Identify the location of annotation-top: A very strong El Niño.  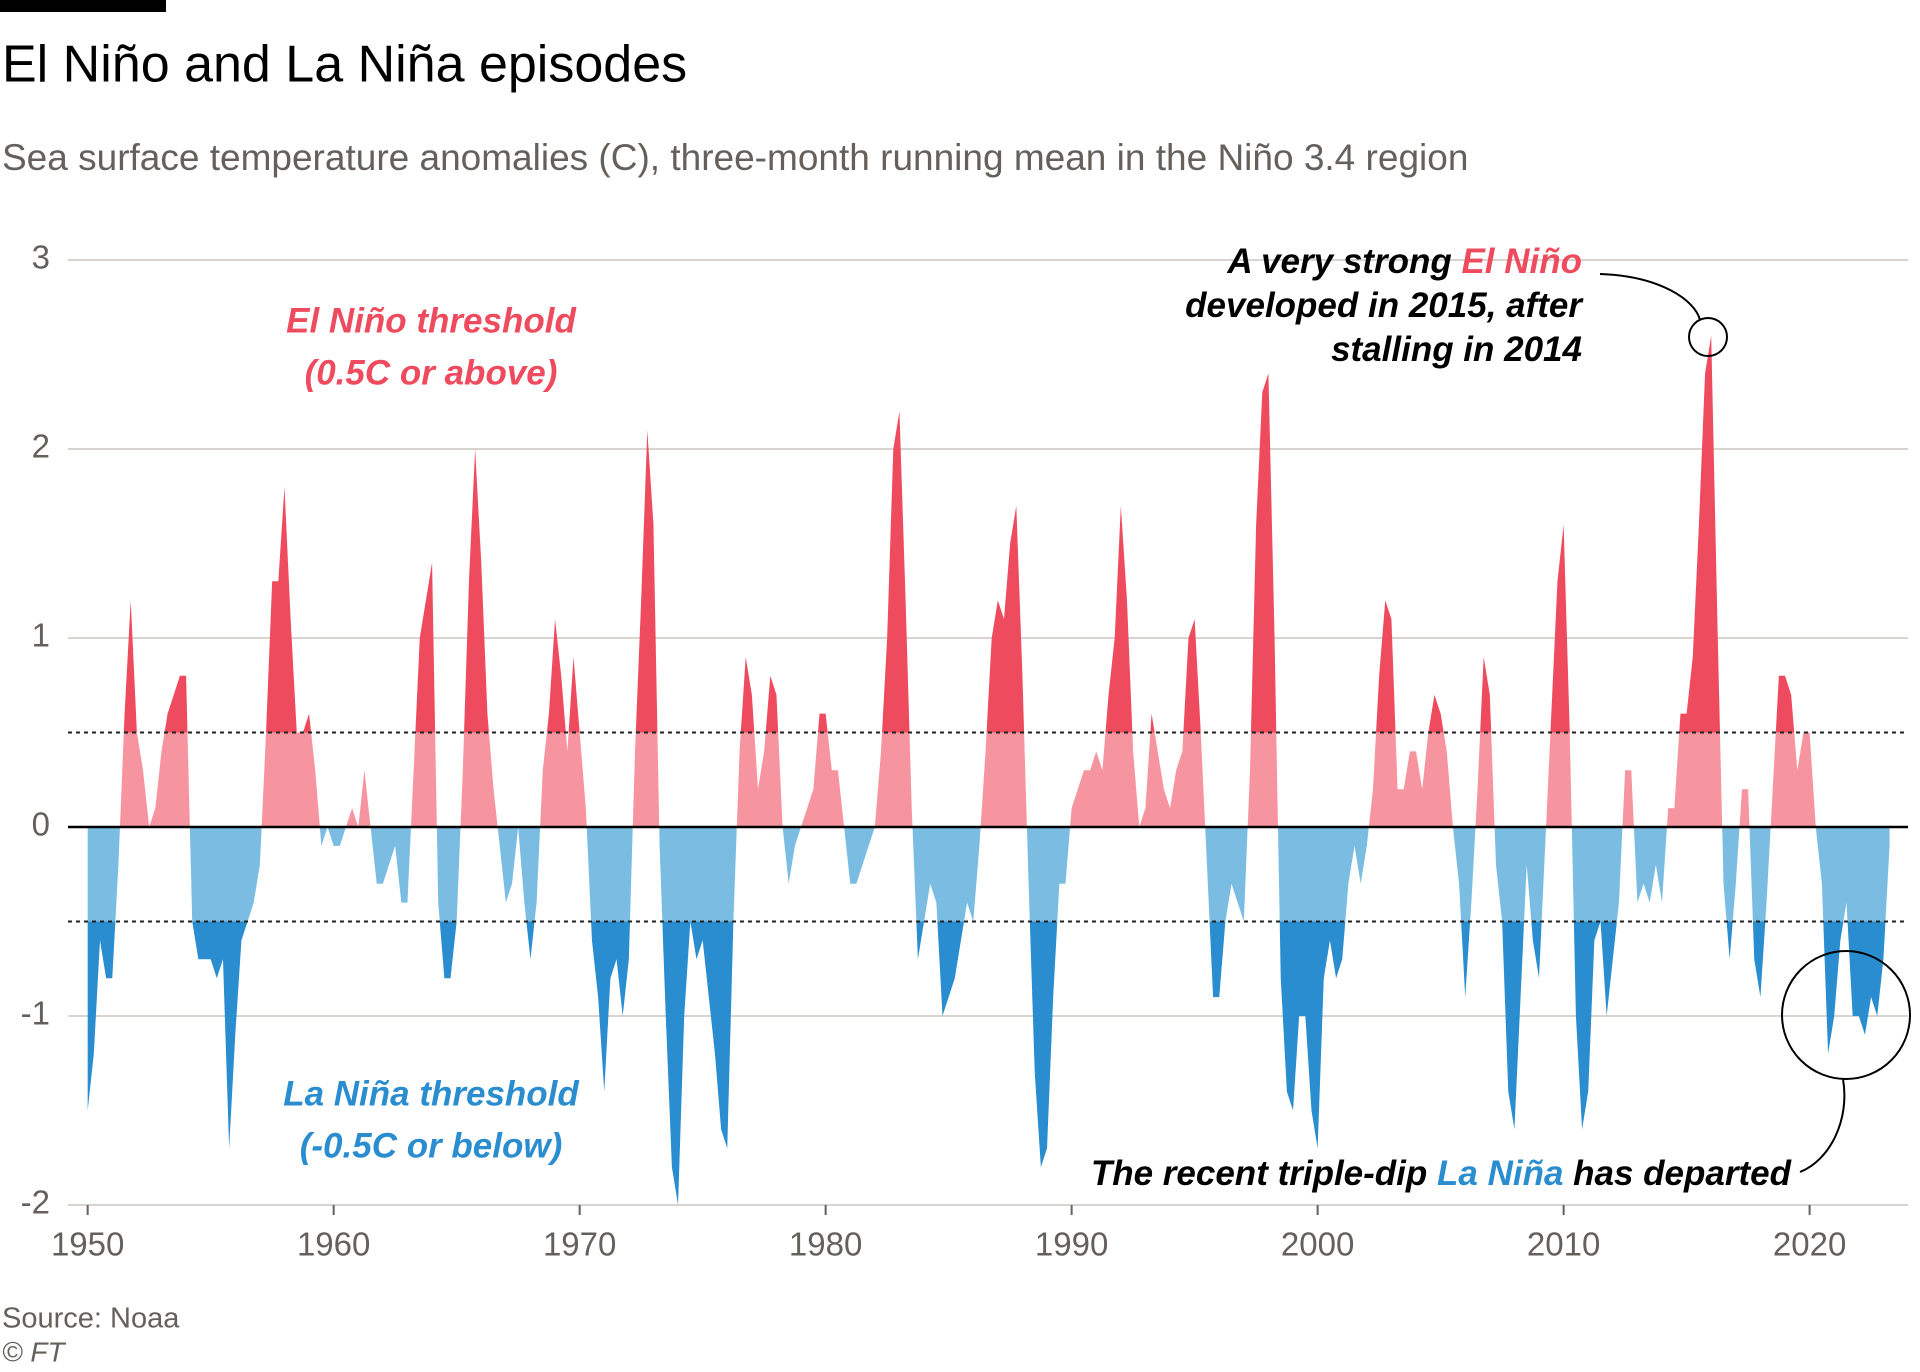
(1404, 261).